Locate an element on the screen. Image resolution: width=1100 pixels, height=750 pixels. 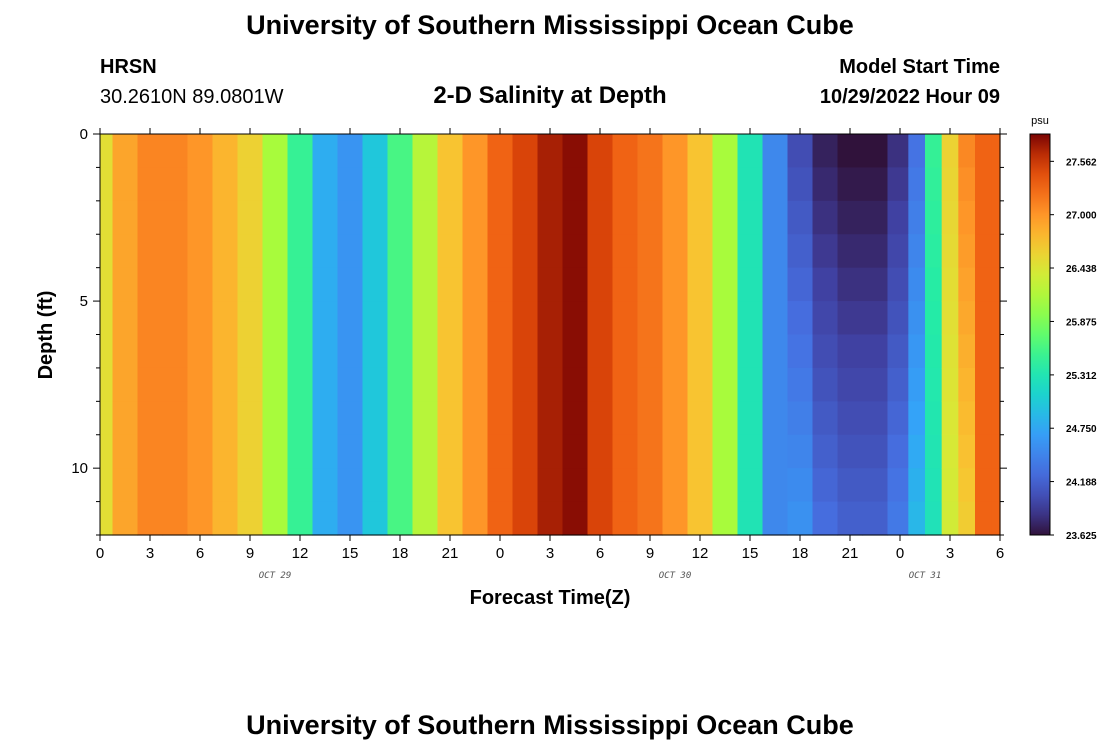
station-name: HRSN is located at coordinates (128, 67).